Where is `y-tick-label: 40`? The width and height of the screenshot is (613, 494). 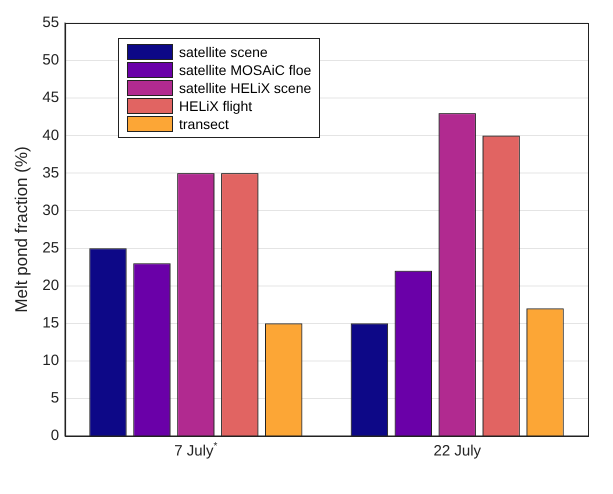 y-tick-label: 40 is located at coordinates (51, 135).